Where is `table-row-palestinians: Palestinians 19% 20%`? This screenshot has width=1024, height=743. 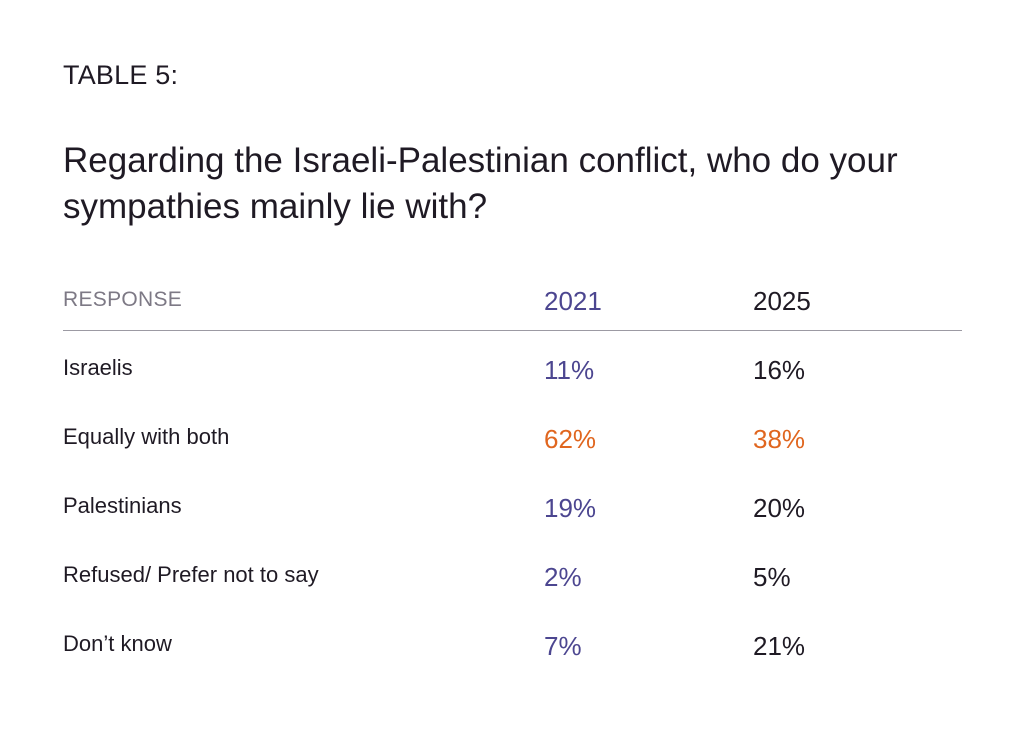
table-row-palestinians: Palestinians 19% 20% is located at coordinates (512, 503).